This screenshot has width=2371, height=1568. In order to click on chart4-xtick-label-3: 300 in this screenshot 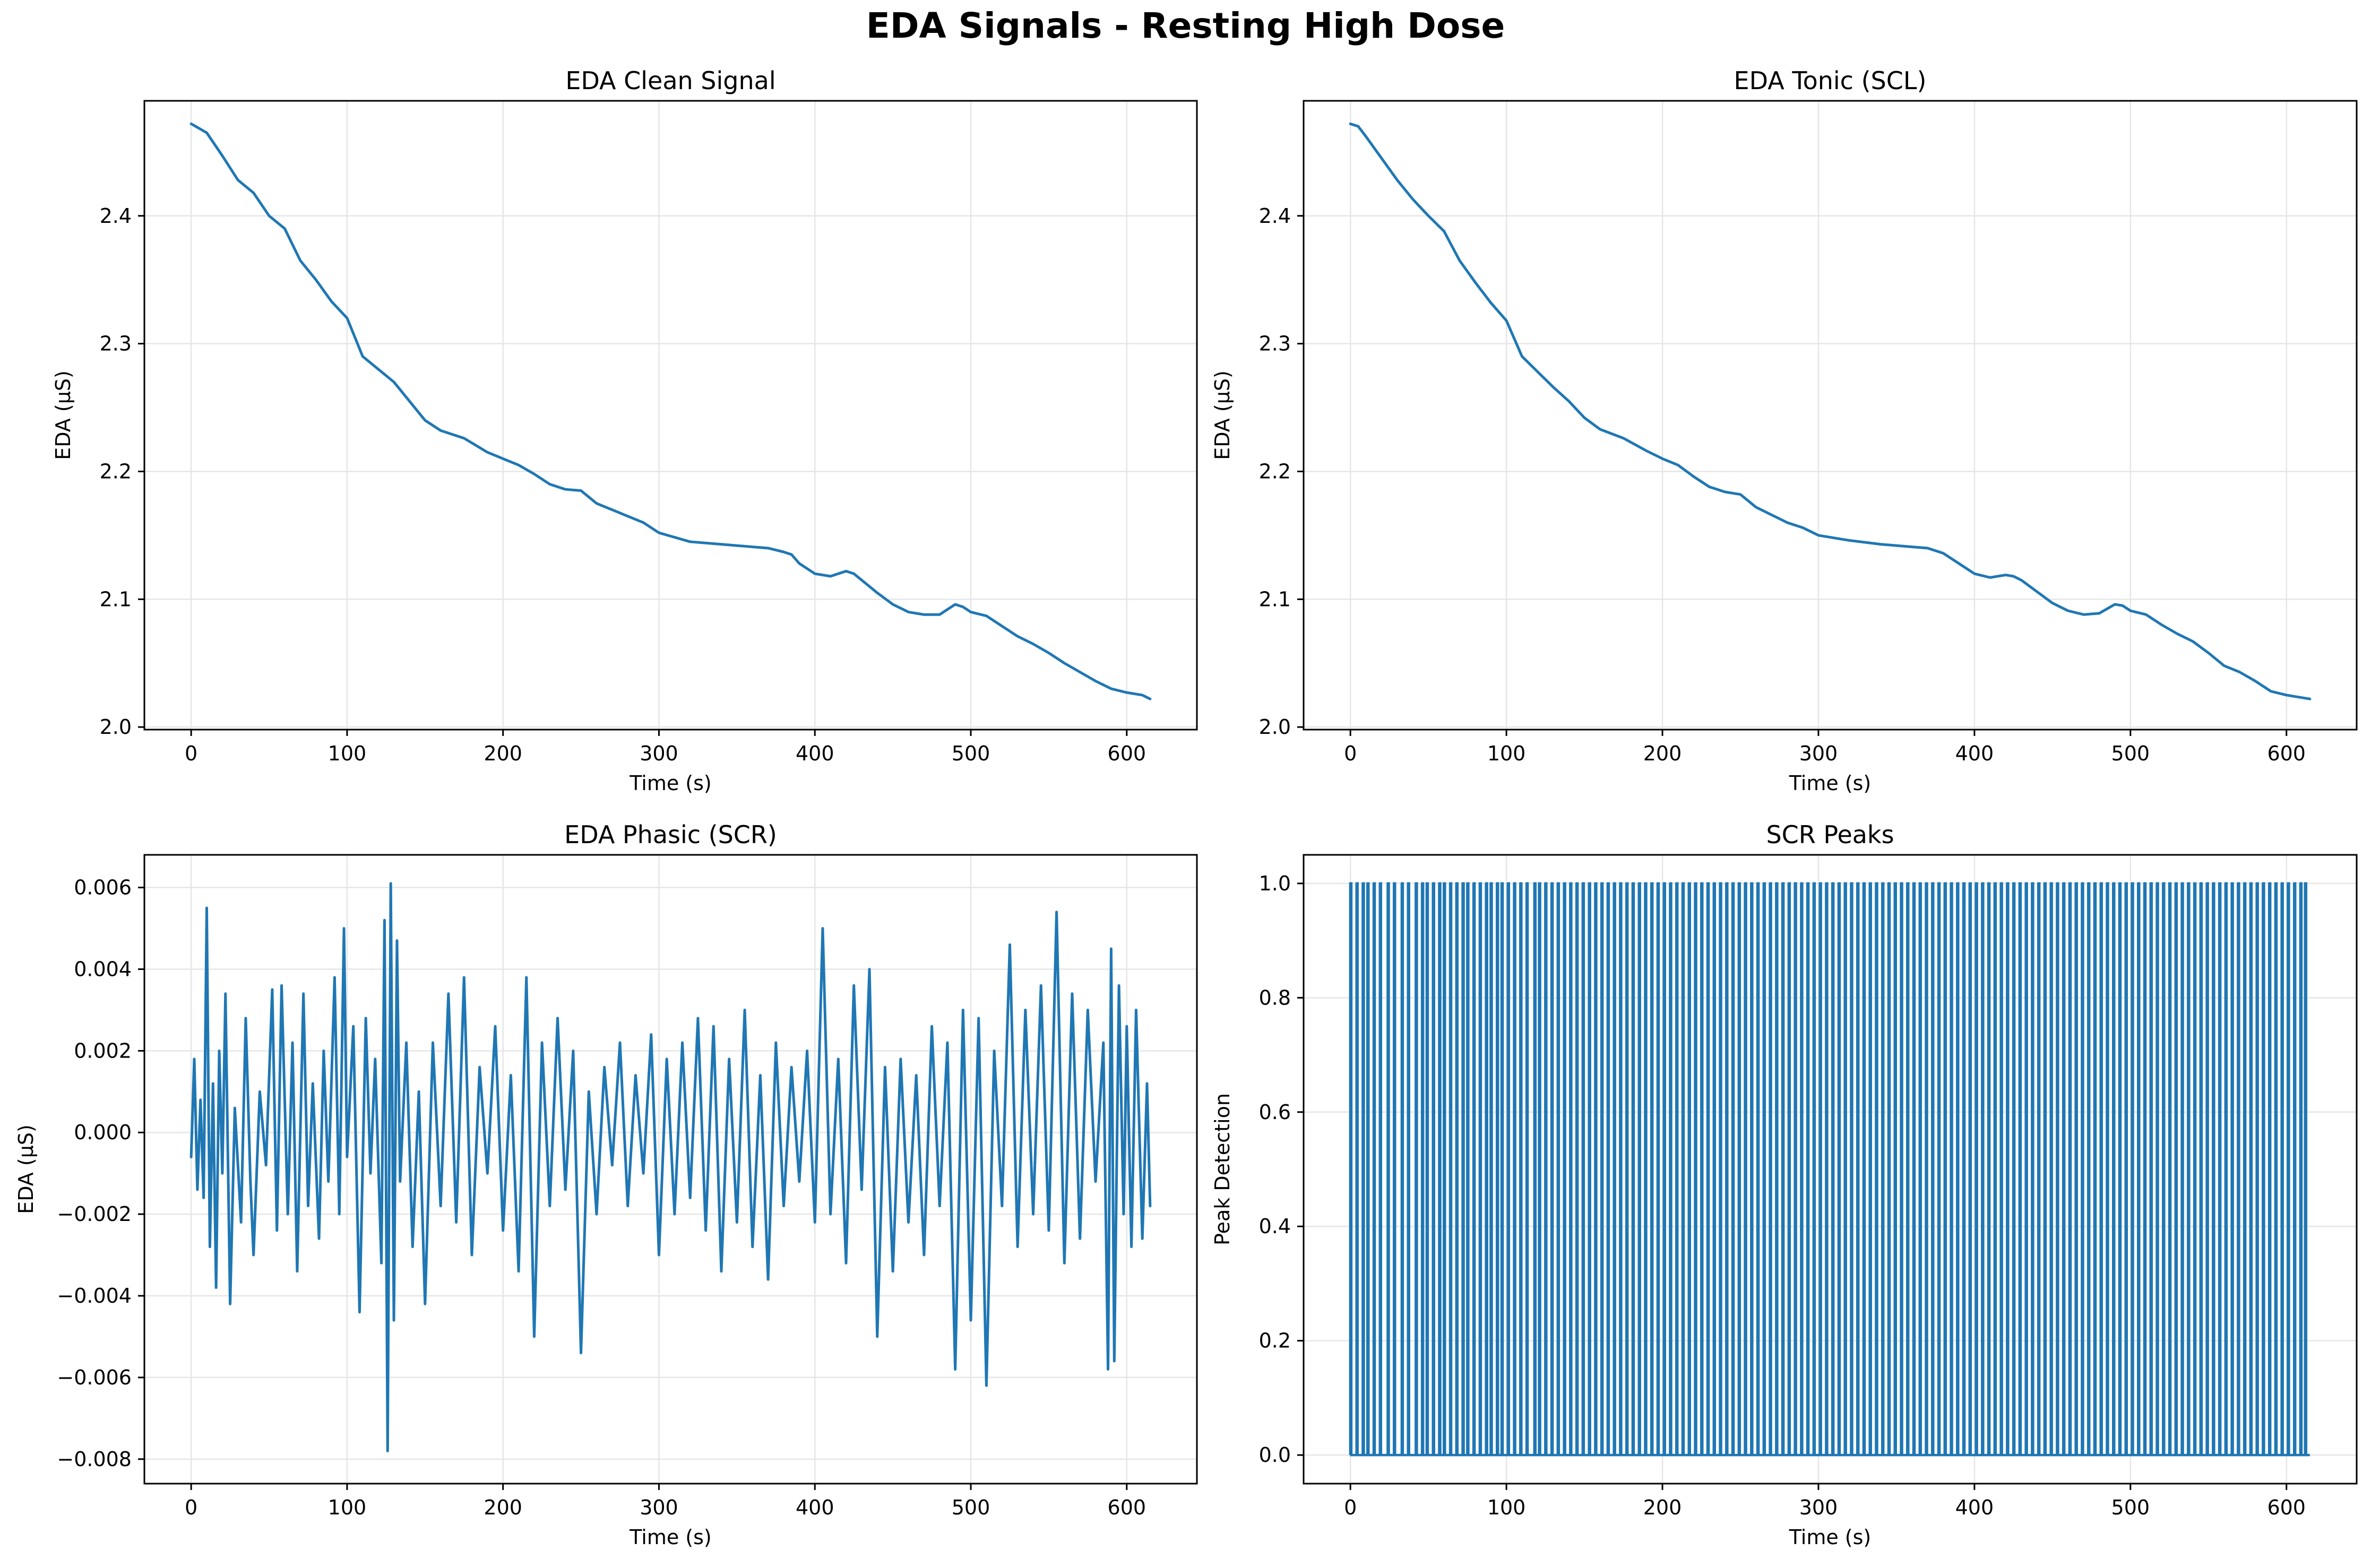, I will do `click(1818, 1507)`.